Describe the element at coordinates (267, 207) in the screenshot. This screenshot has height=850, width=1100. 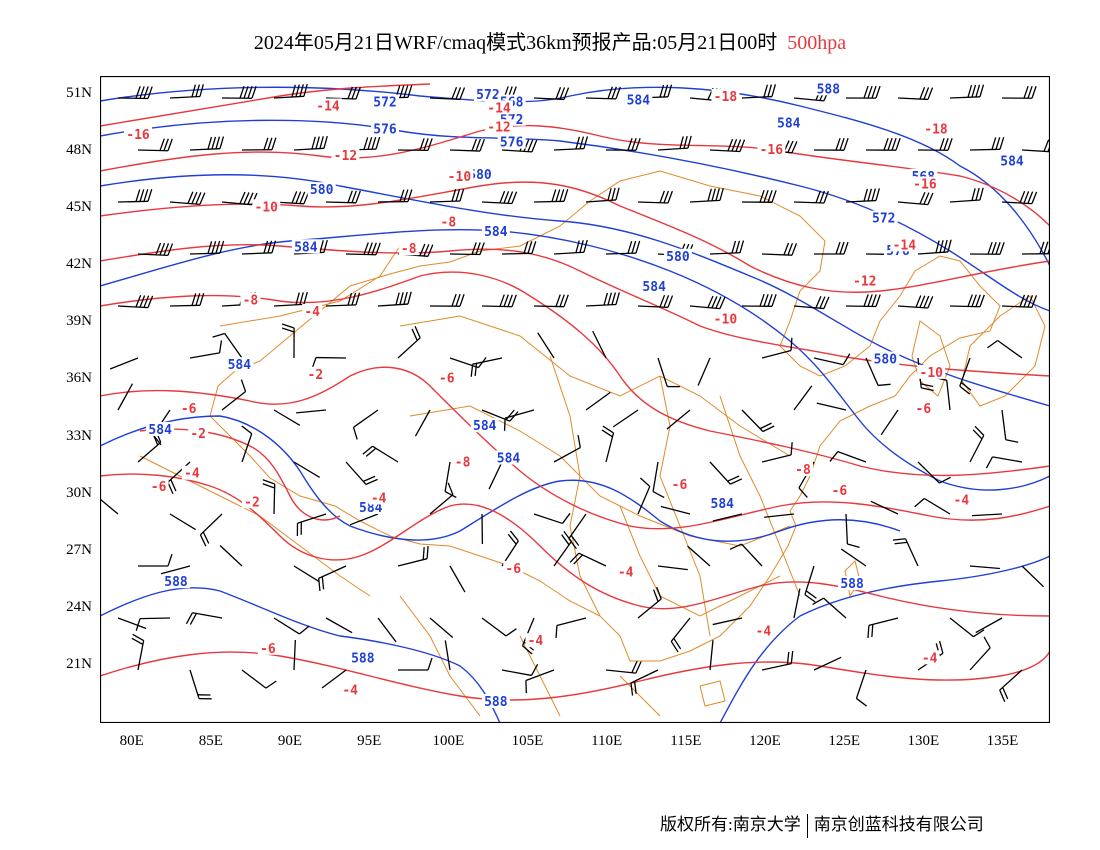
I see `contour-label-text: -10` at that location.